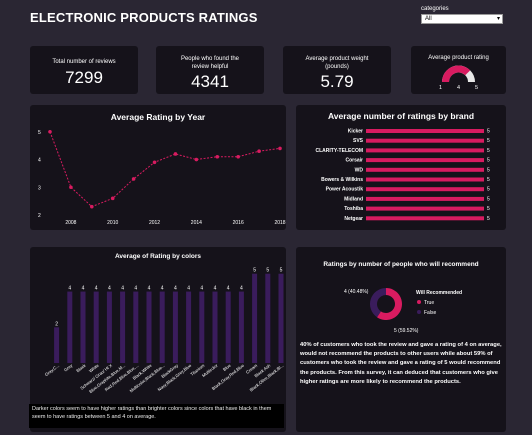  Describe the element at coordinates (456, 74) in the screenshot. I see `gauge-fill` at that location.